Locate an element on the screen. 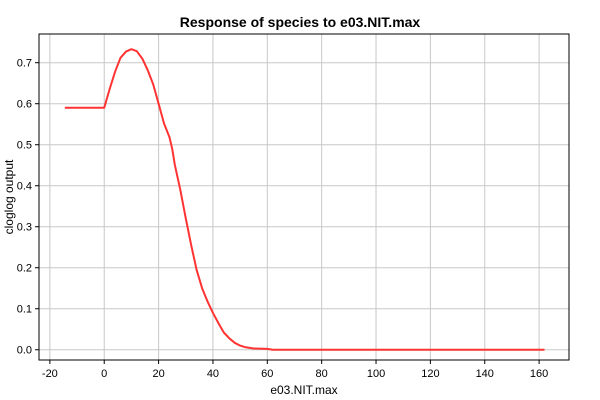 This screenshot has width=600, height=400. x-axis-label: e03.NIT.max is located at coordinates (303, 390).